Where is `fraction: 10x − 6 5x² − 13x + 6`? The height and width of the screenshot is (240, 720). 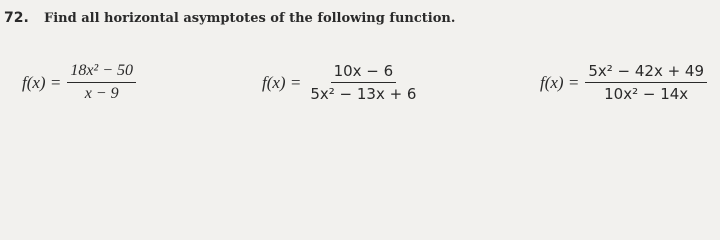 fraction: 10x − 6 5x² − 13x + 6 is located at coordinates (363, 82).